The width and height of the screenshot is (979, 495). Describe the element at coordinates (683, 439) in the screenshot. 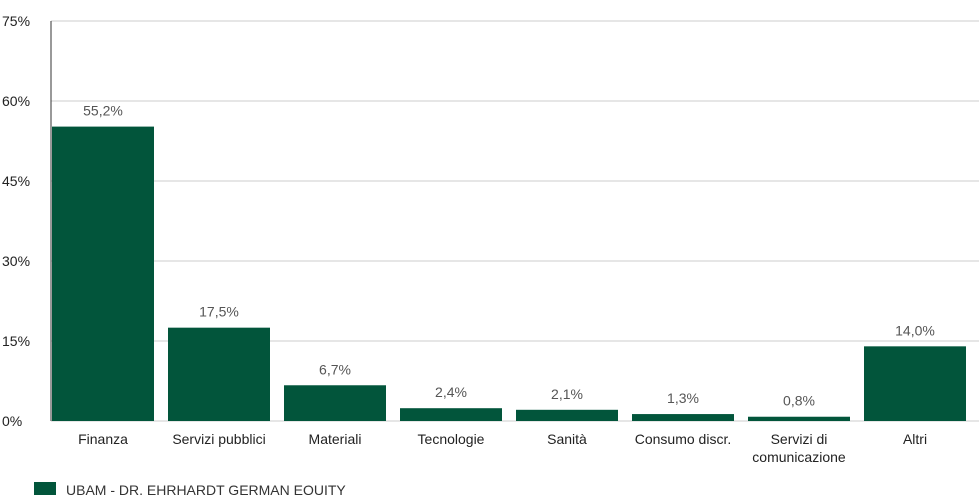

I see `x-category-label: Consumo discr.` at that location.